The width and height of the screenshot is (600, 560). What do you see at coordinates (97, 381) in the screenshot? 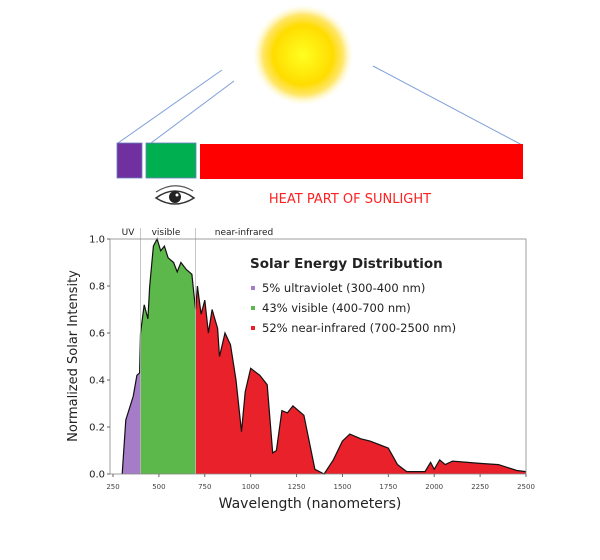
I see `y-tick-label: 0.4` at bounding box center [97, 381].